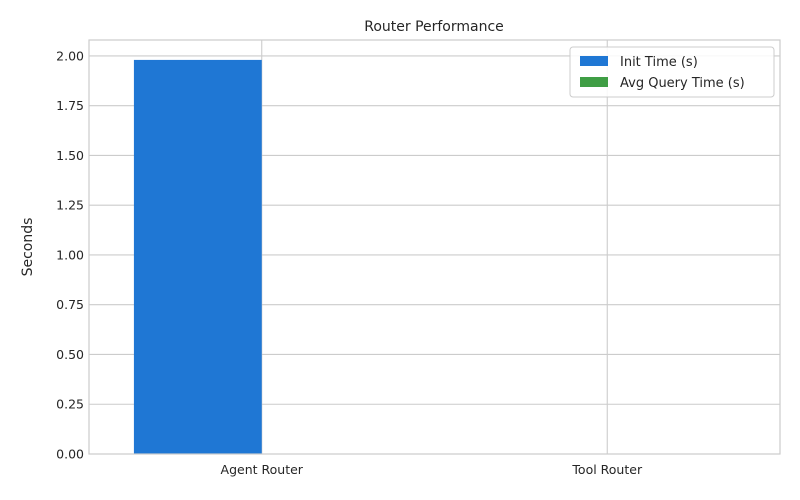 The height and width of the screenshot is (500, 800). Describe the element at coordinates (70, 354) in the screenshot. I see `y-tick-label: 0.50` at that location.